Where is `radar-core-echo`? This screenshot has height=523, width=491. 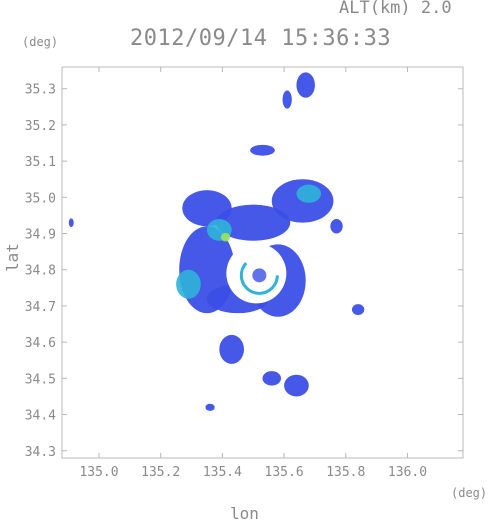
radar-core-echo is located at coordinates (259, 275).